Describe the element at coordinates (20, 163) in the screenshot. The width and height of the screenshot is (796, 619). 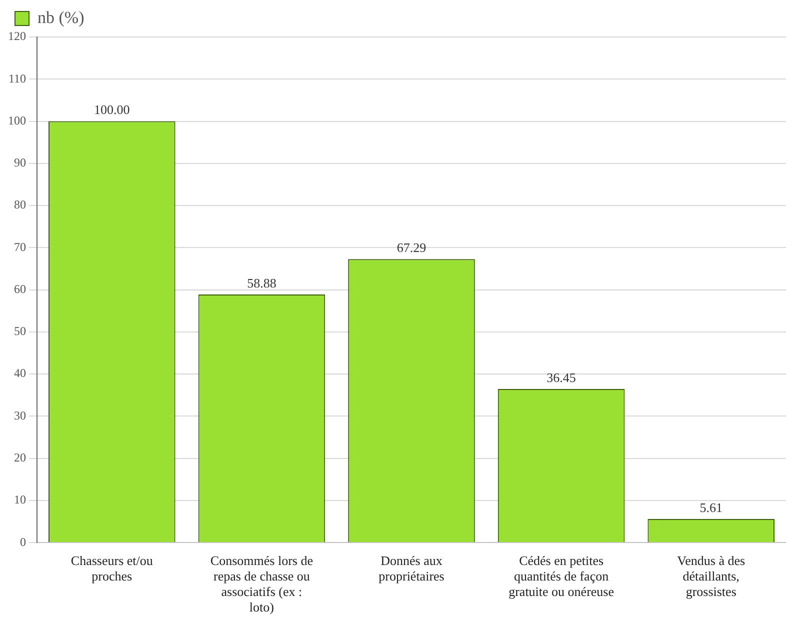
I see `y-tick-label: 90` at that location.